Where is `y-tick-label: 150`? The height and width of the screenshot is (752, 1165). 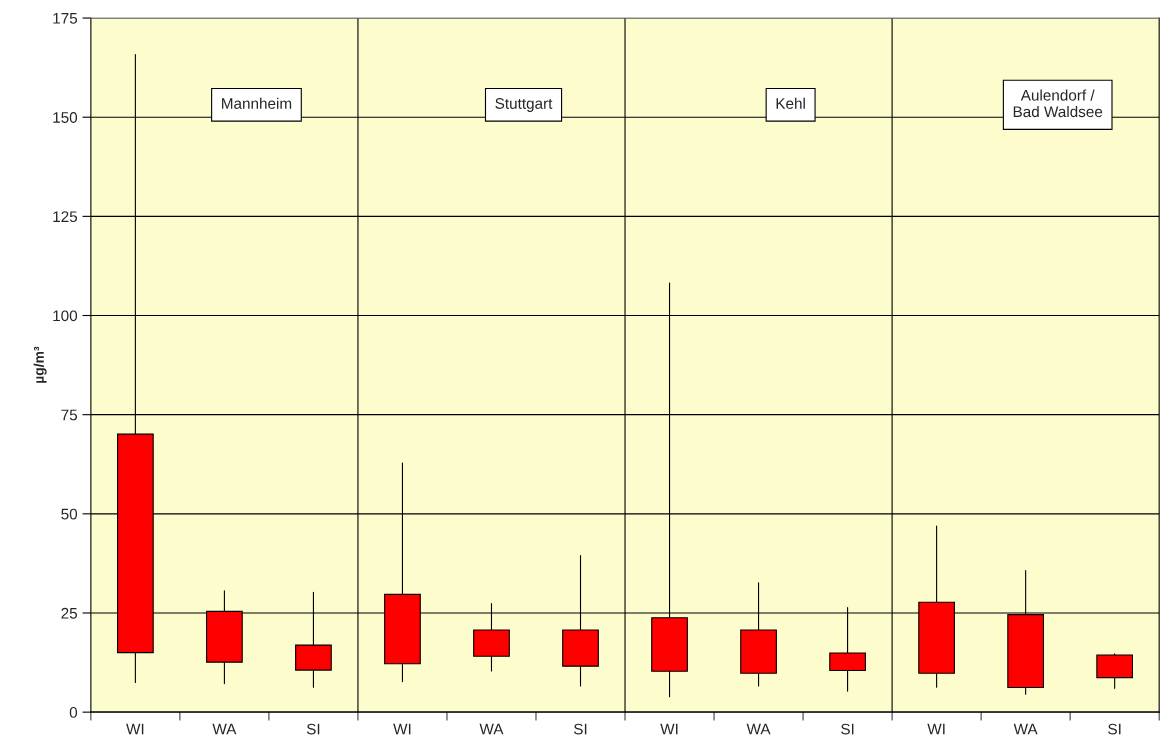 y-tick-label: 150 is located at coordinates (65, 117).